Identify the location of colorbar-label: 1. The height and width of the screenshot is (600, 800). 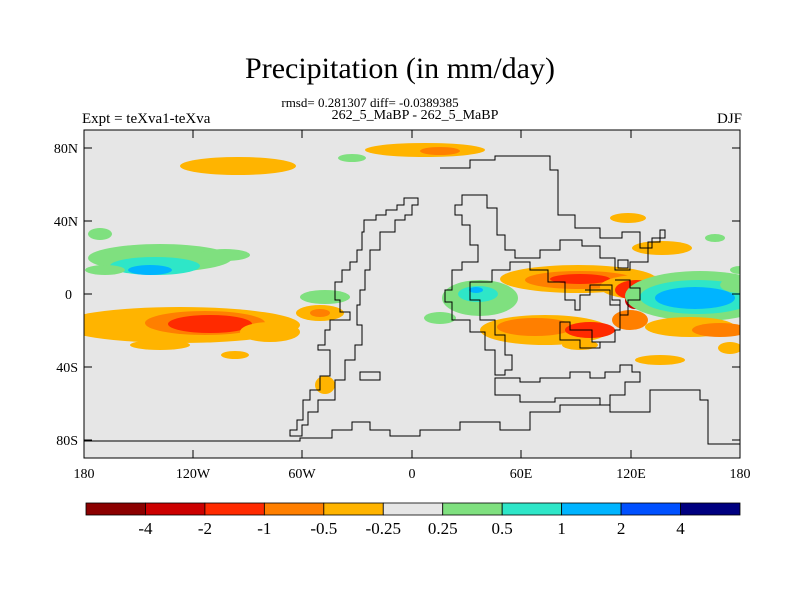
(561, 528).